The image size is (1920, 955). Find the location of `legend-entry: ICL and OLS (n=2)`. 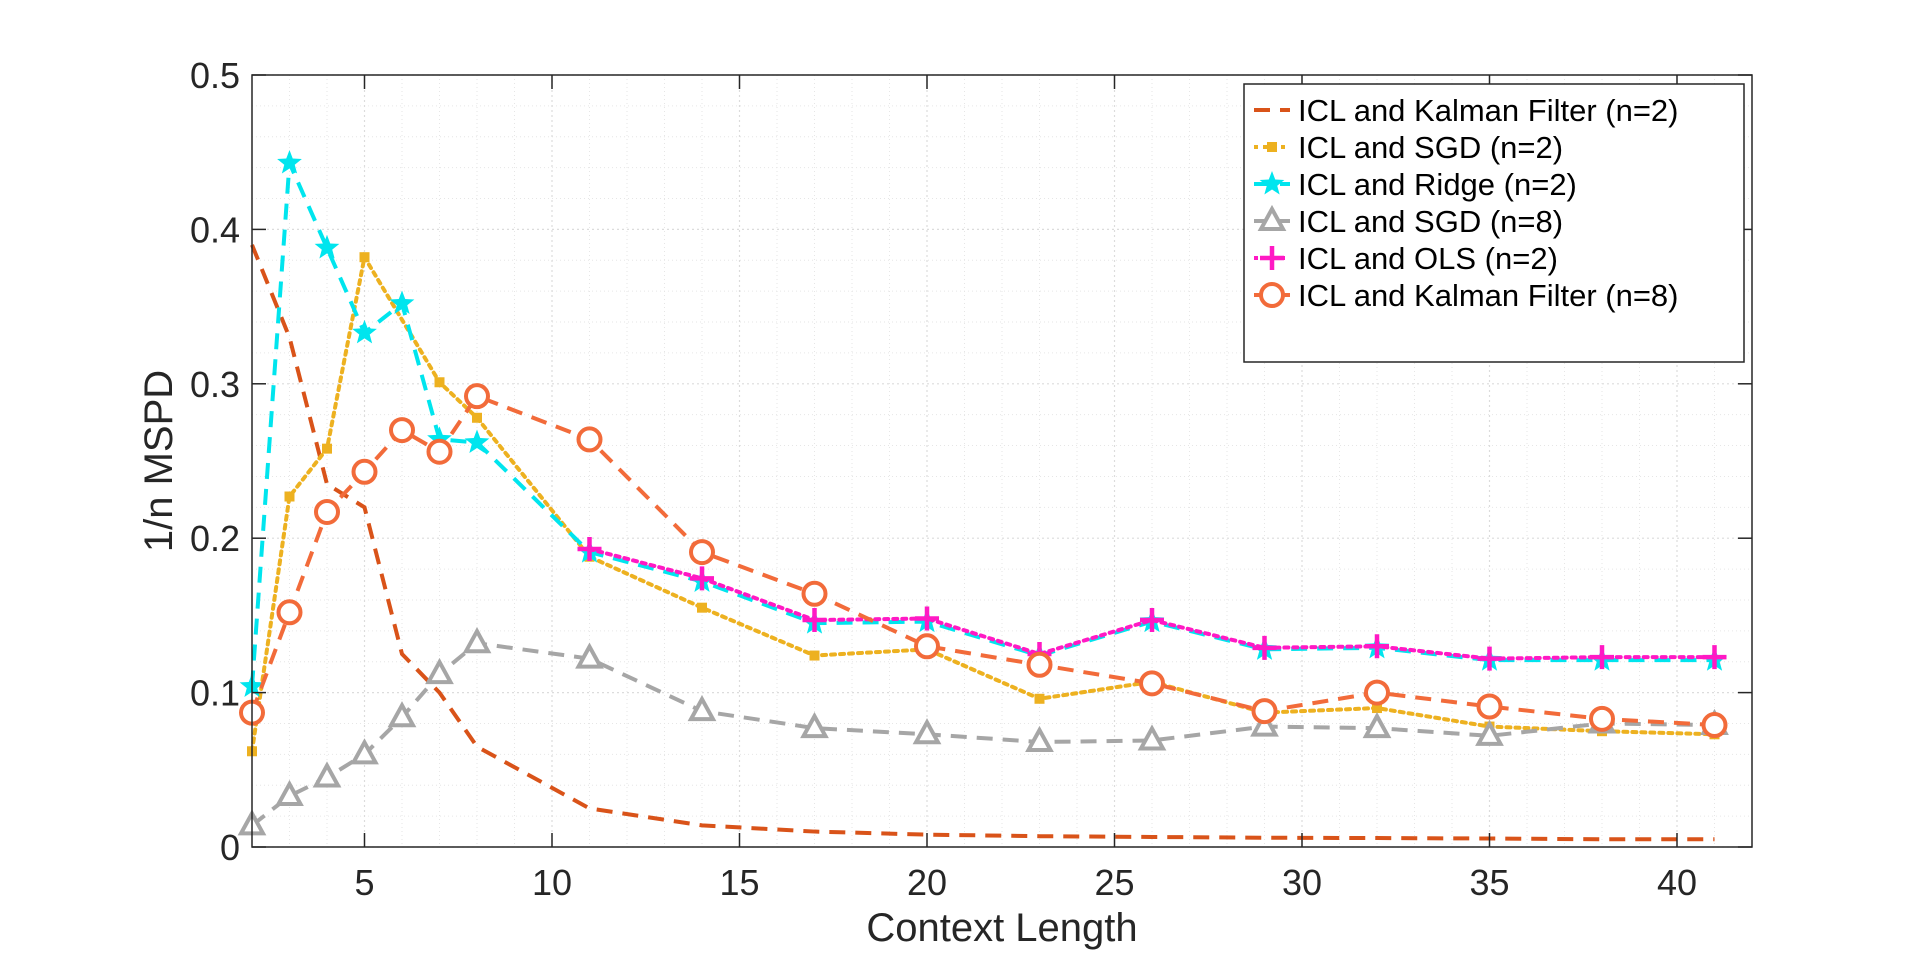

legend-entry: ICL and OLS (n=2) is located at coordinates (1406, 258).